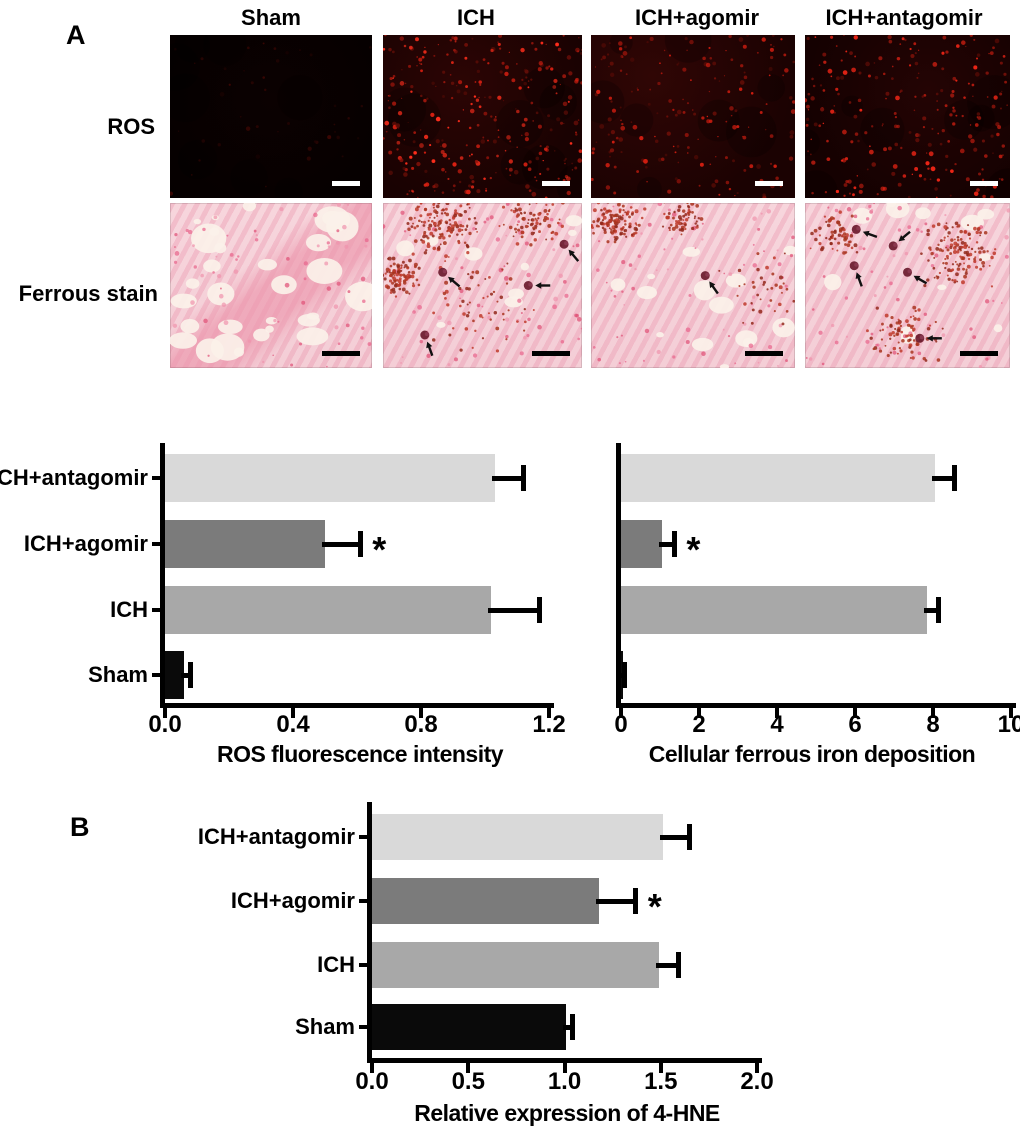 The height and width of the screenshot is (1135, 1020). What do you see at coordinates (757, 1081) in the screenshot?
I see `x-tick-label-hne: 2.0` at bounding box center [757, 1081].